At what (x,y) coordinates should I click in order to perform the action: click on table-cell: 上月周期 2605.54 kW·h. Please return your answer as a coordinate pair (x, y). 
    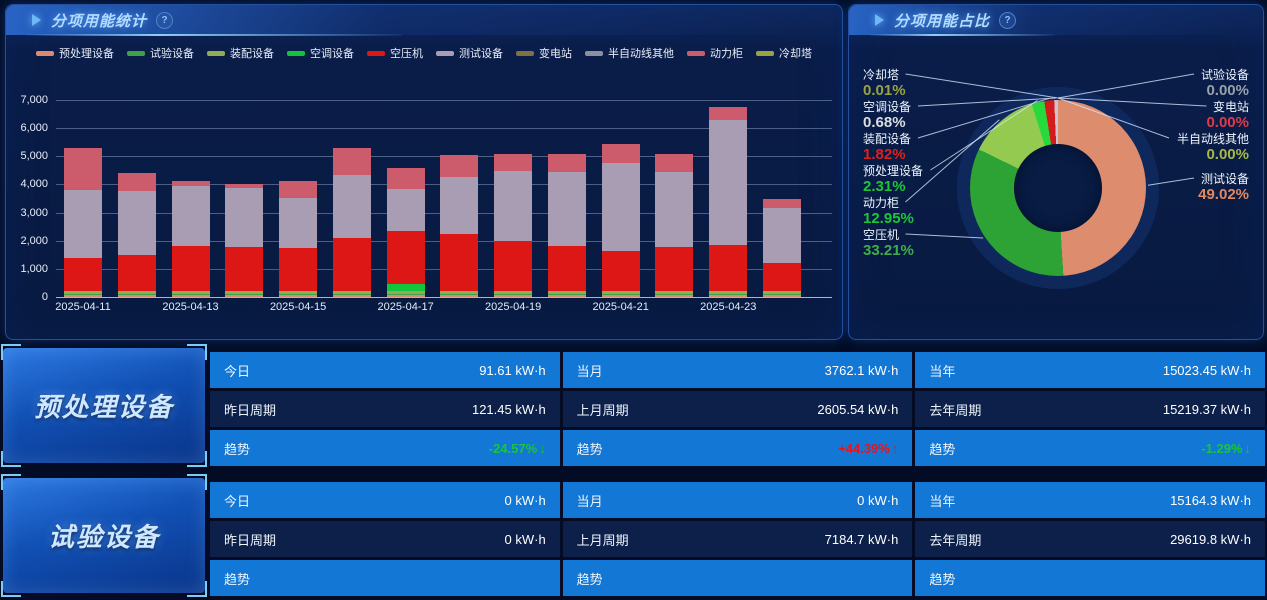
    Looking at the image, I should click on (737, 409).